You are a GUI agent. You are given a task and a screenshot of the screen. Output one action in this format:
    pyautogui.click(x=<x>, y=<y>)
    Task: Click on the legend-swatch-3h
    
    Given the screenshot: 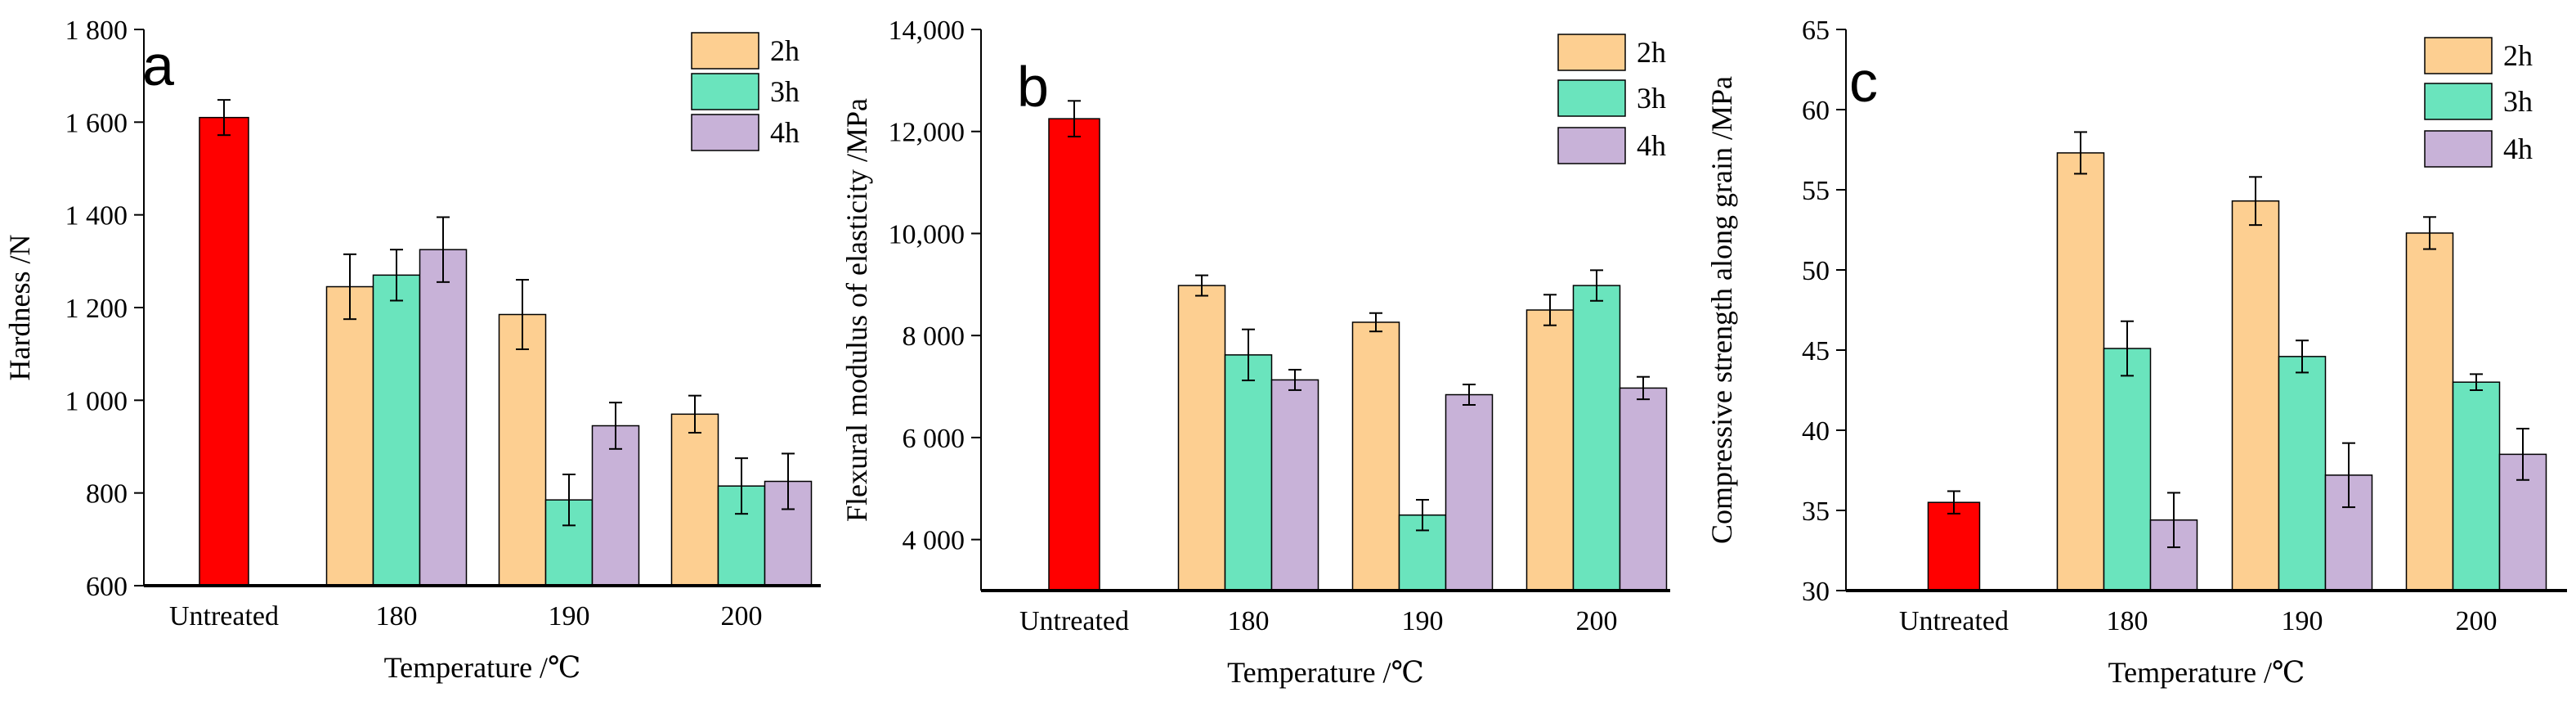 What is the action you would take?
    pyautogui.click(x=1591, y=98)
    